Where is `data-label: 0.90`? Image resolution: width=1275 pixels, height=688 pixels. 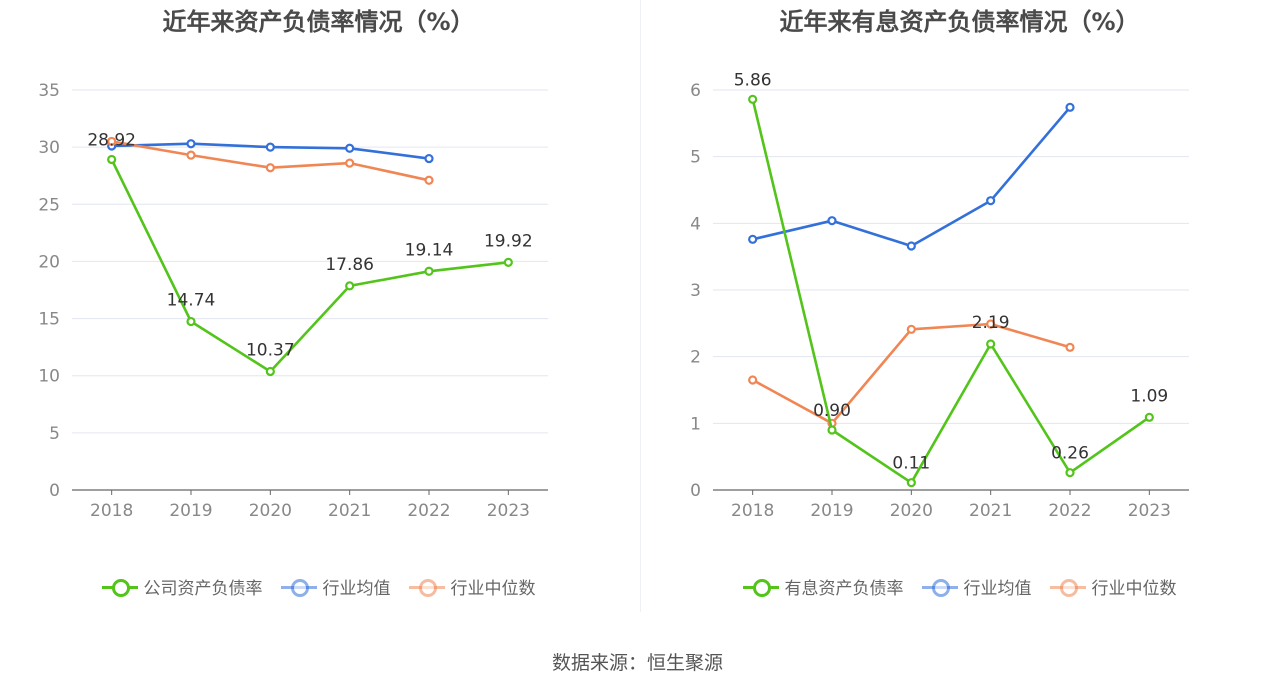 data-label: 0.90 is located at coordinates (832, 411).